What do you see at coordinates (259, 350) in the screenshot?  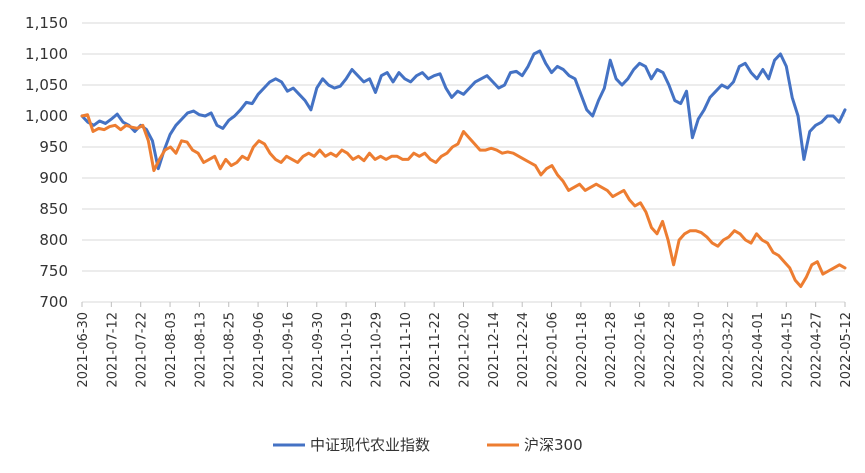 I see `x-tick-label: 2021-09-06` at bounding box center [259, 350].